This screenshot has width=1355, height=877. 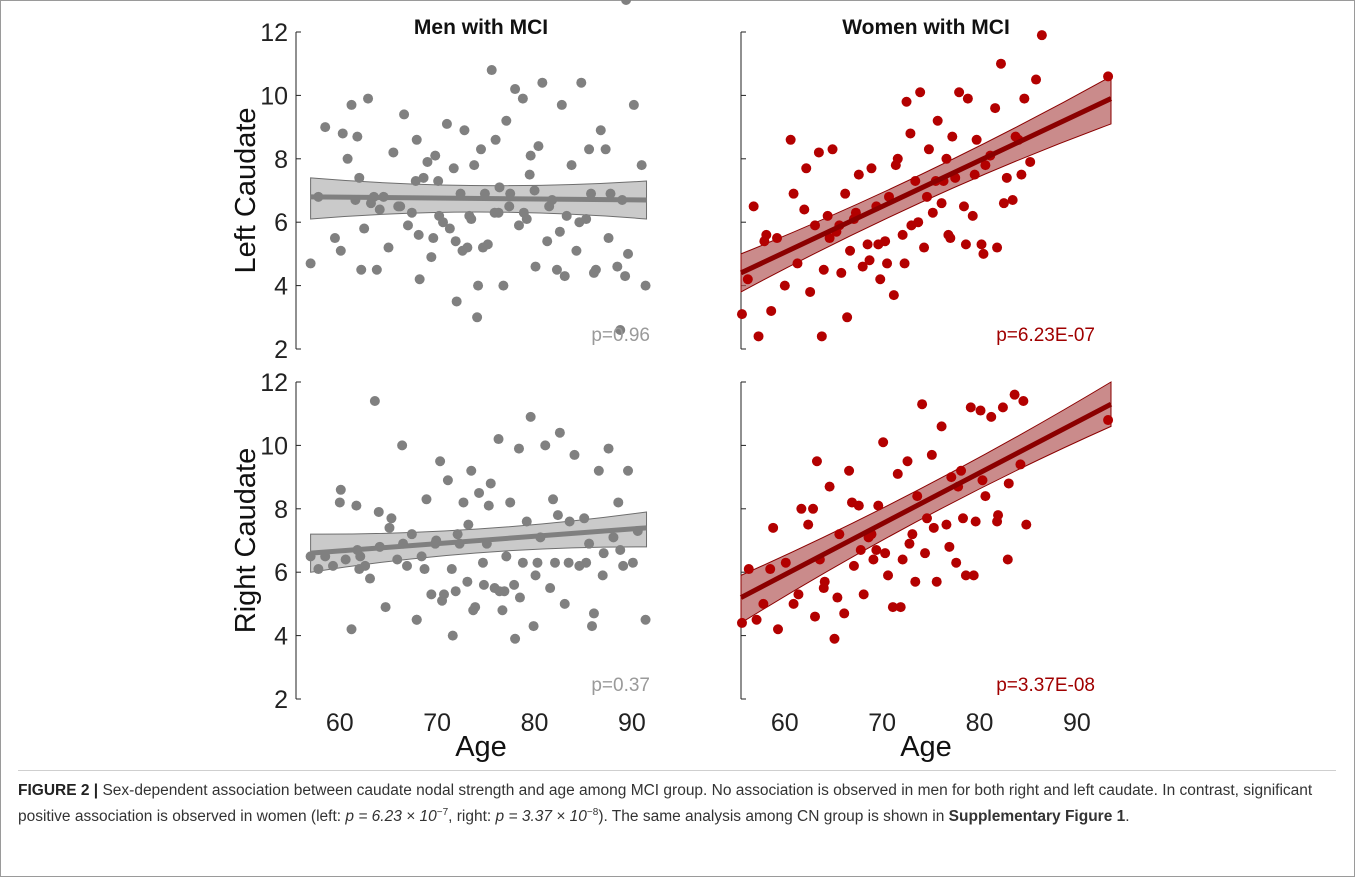 What do you see at coordinates (1037, 817) in the screenshot?
I see `supplementary-figure-link: Supplementary Figure 1` at bounding box center [1037, 817].